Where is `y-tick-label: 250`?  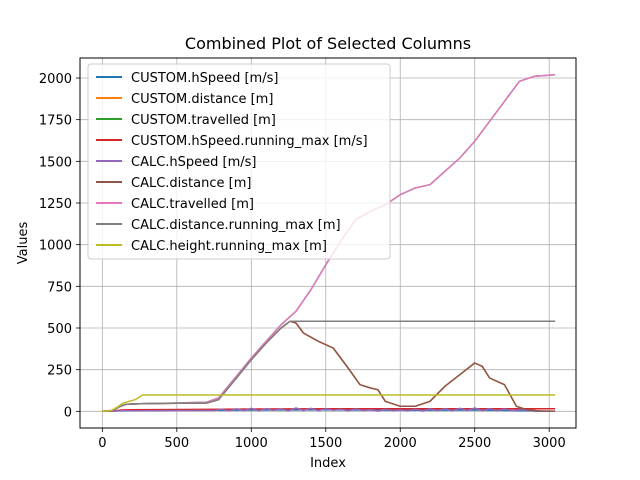
y-tick-label: 250 is located at coordinates (59, 371).